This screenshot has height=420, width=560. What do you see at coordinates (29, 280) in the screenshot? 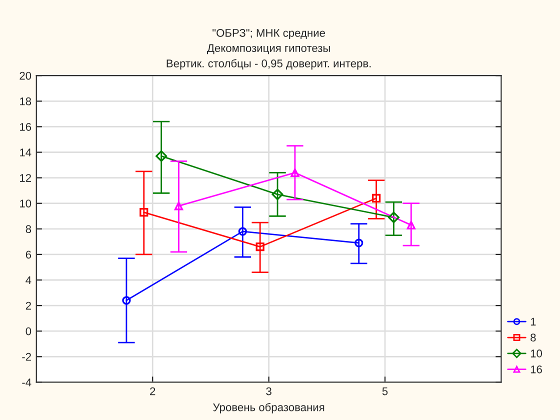
I see `y-tick-label: 4` at bounding box center [29, 280].